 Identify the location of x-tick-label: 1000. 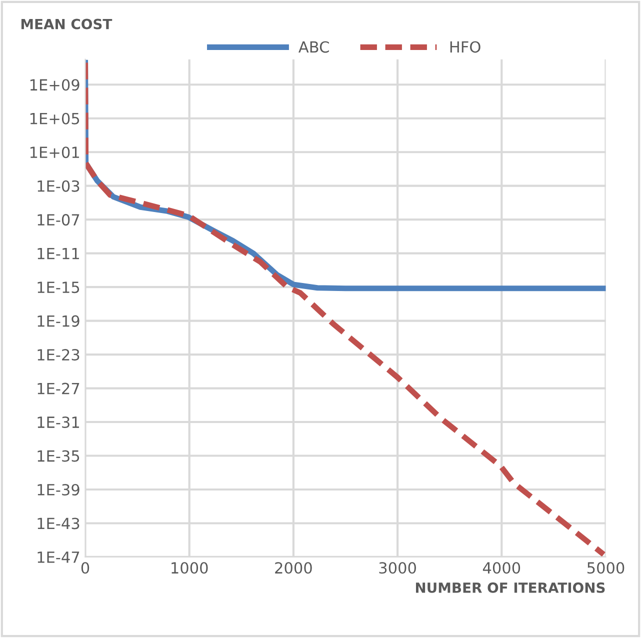
(190, 568).